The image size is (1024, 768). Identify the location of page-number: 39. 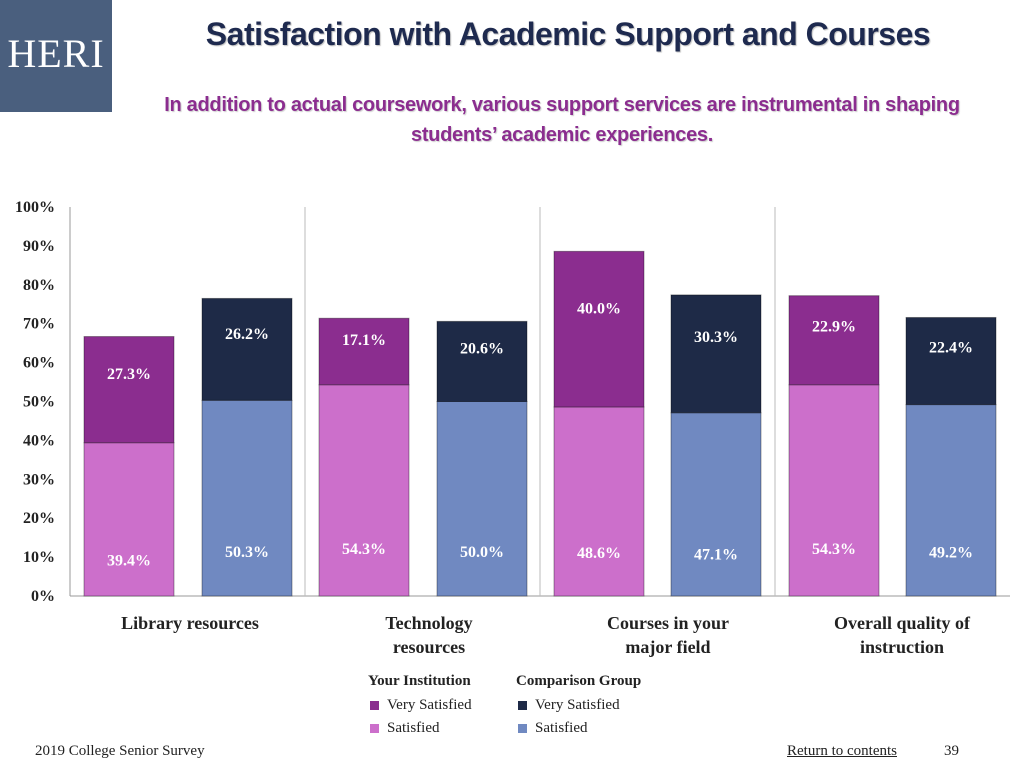
(951, 751).